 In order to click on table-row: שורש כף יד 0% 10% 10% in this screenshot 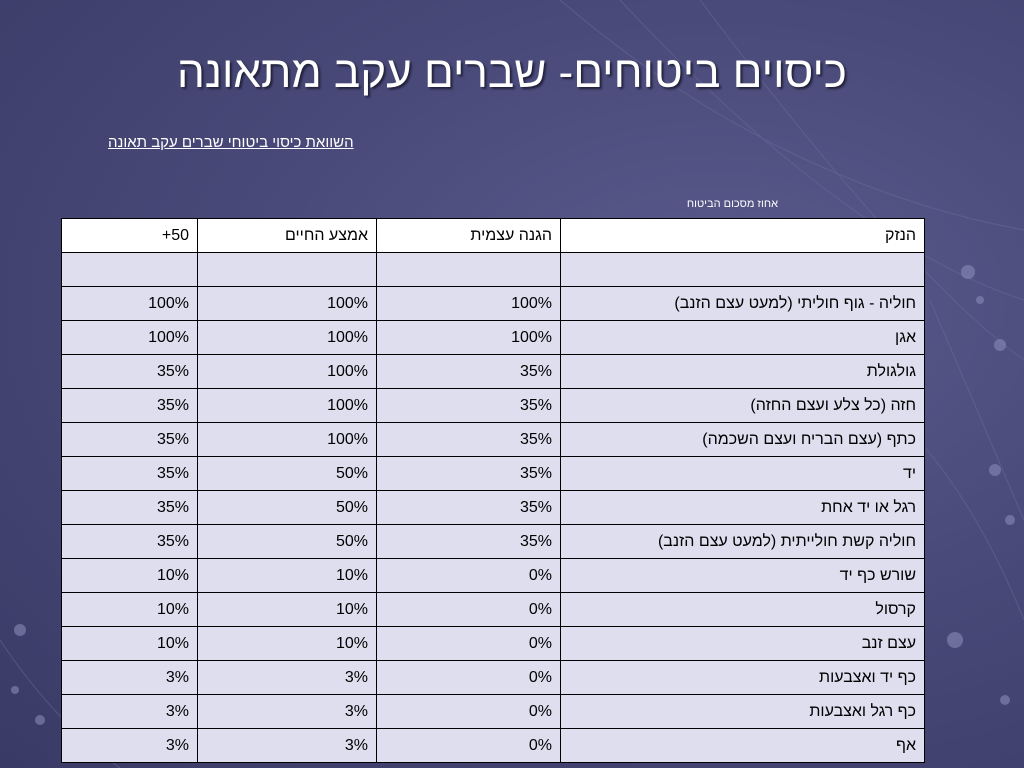, I will do `click(493, 575)`.